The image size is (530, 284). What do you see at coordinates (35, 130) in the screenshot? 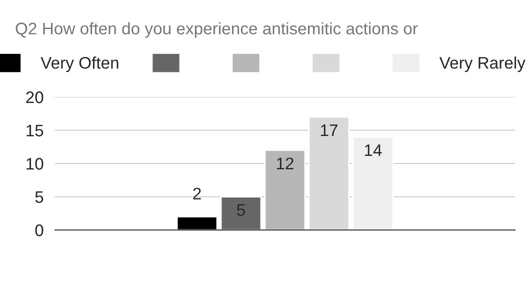
I see `y-tick-label: 15` at bounding box center [35, 130].